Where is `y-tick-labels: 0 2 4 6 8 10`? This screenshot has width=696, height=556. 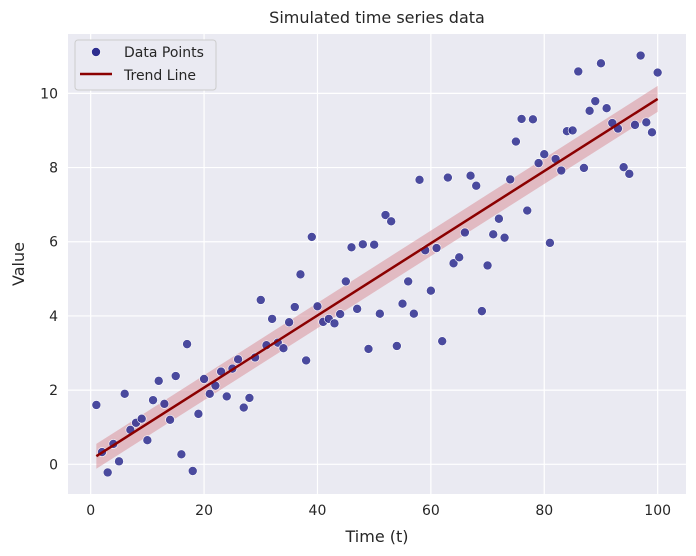
y-tick-labels: 0 2 4 6 8 10 is located at coordinates (49, 279).